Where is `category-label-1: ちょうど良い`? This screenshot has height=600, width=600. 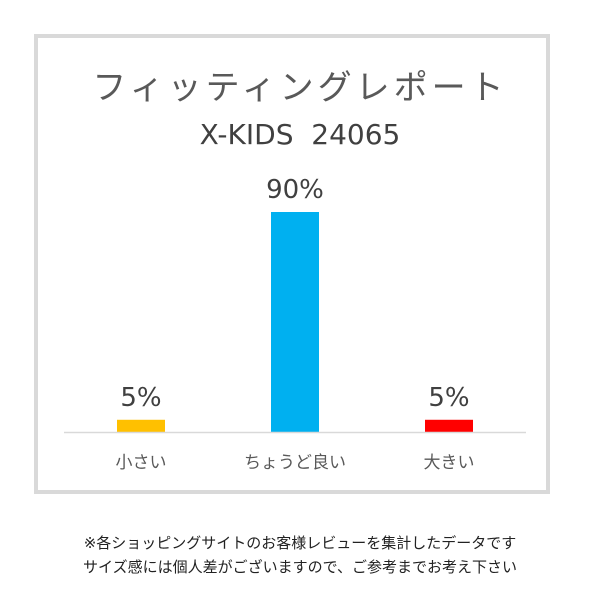 category-label-1: ちょうど良い is located at coordinates (295, 463).